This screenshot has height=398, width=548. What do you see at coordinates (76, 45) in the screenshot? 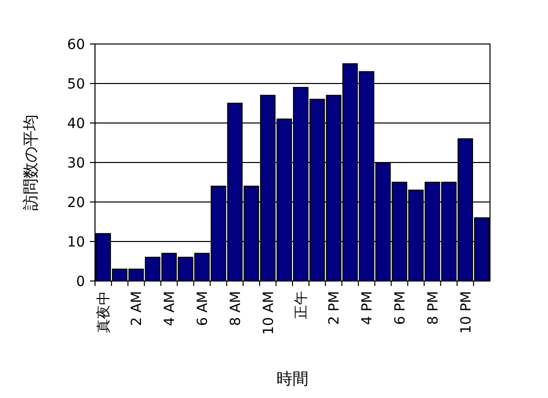
I see `y-tick-label: 60` at bounding box center [76, 45].